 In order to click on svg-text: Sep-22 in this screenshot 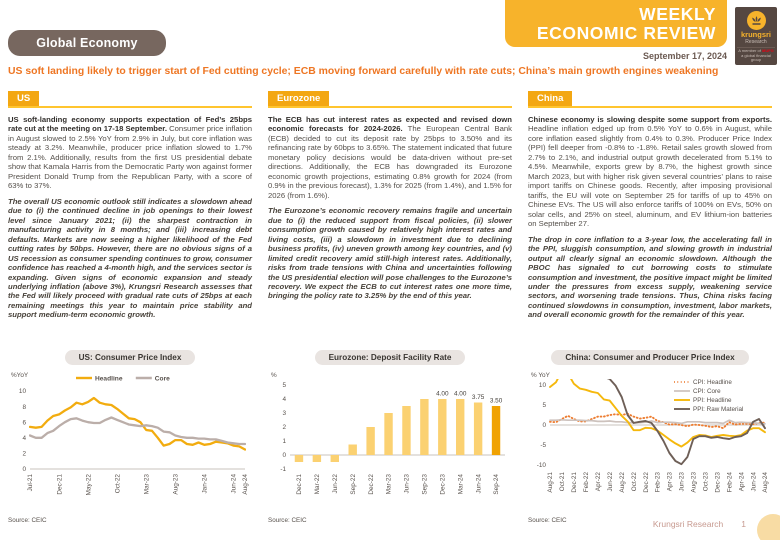, I will do `click(353, 484)`.